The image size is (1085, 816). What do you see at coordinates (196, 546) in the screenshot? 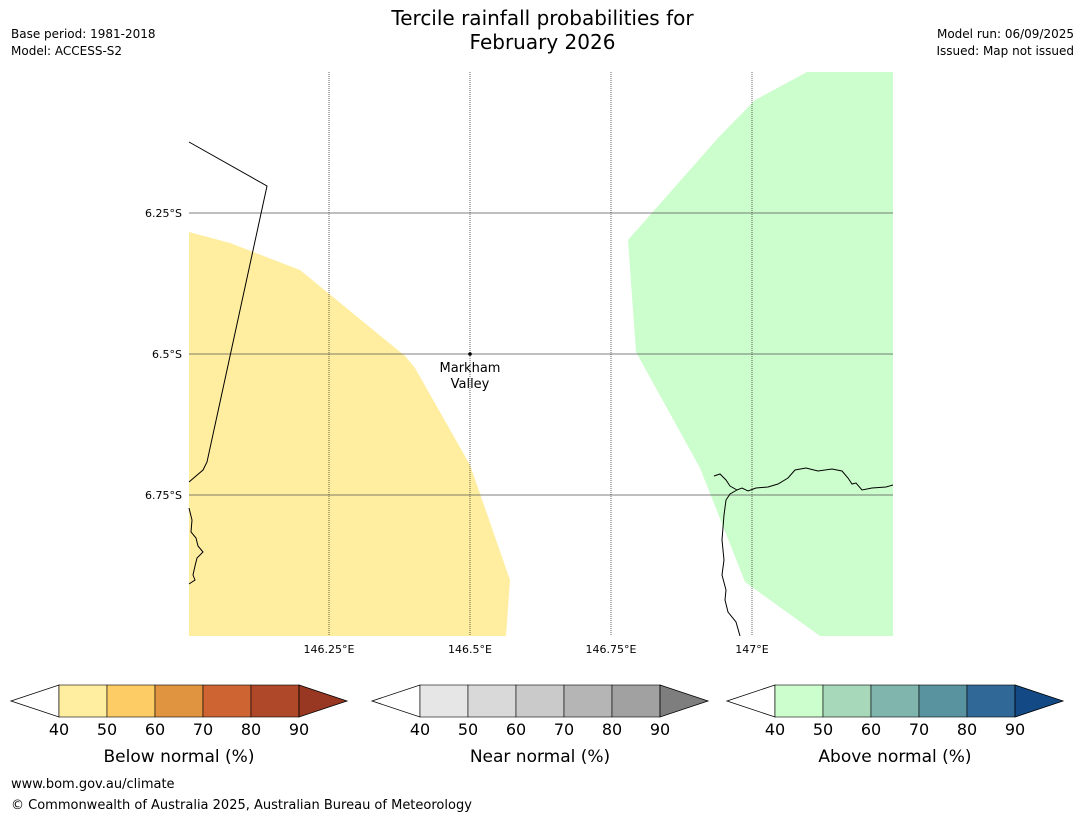
I see `coast-west` at bounding box center [196, 546].